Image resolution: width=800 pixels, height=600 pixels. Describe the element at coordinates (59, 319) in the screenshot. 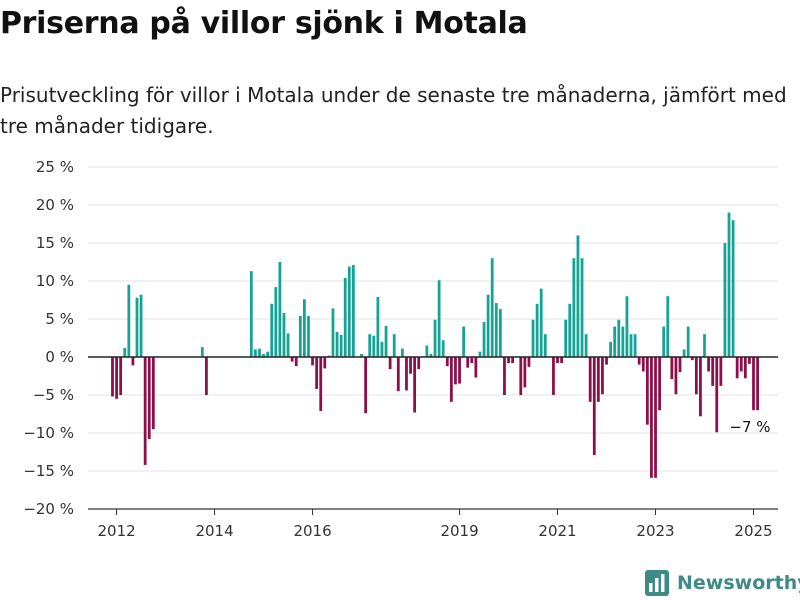

I see `y-tick-label: 5 %` at that location.